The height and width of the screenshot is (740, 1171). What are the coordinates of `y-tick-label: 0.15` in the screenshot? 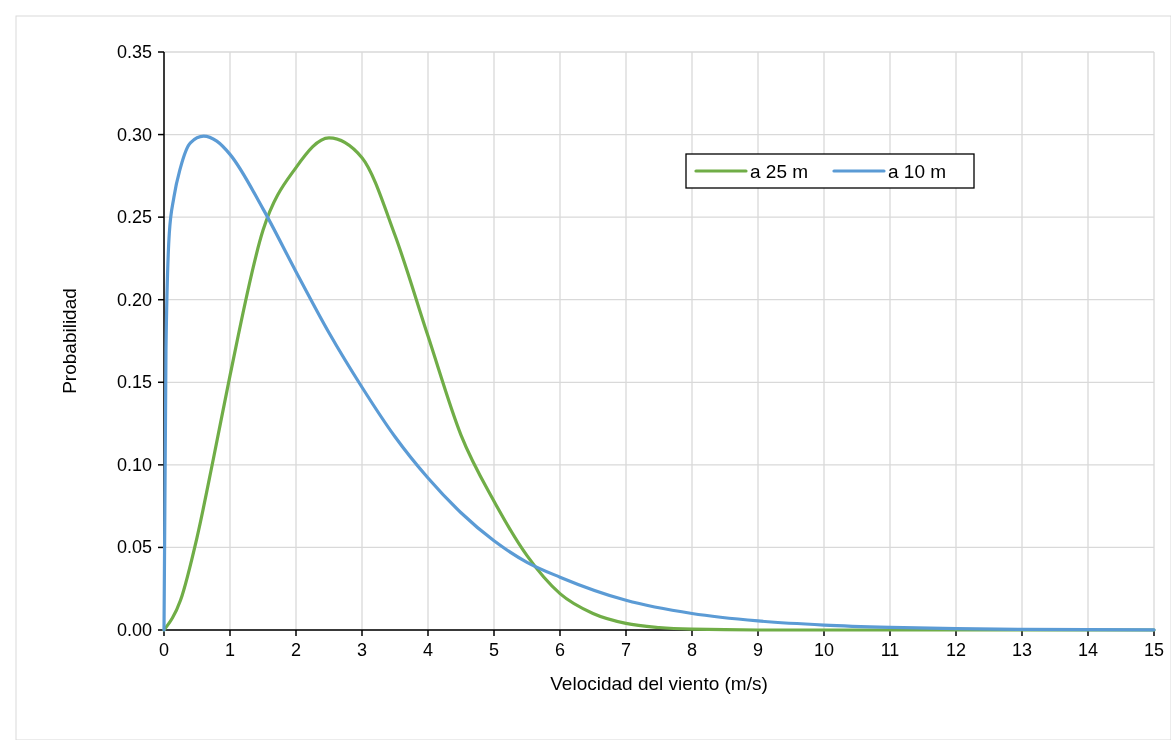 It's located at (134, 382).